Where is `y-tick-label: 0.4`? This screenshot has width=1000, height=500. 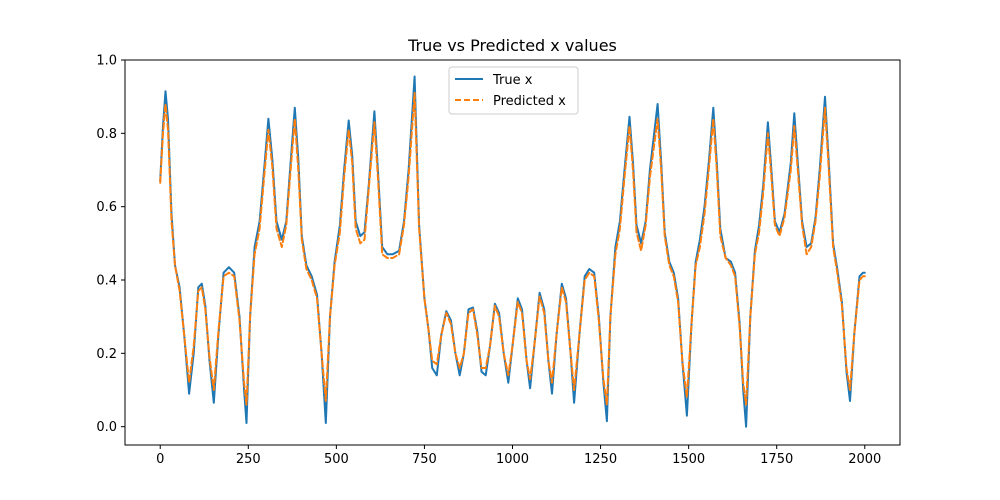 y-tick-label: 0.4 is located at coordinates (106, 281).